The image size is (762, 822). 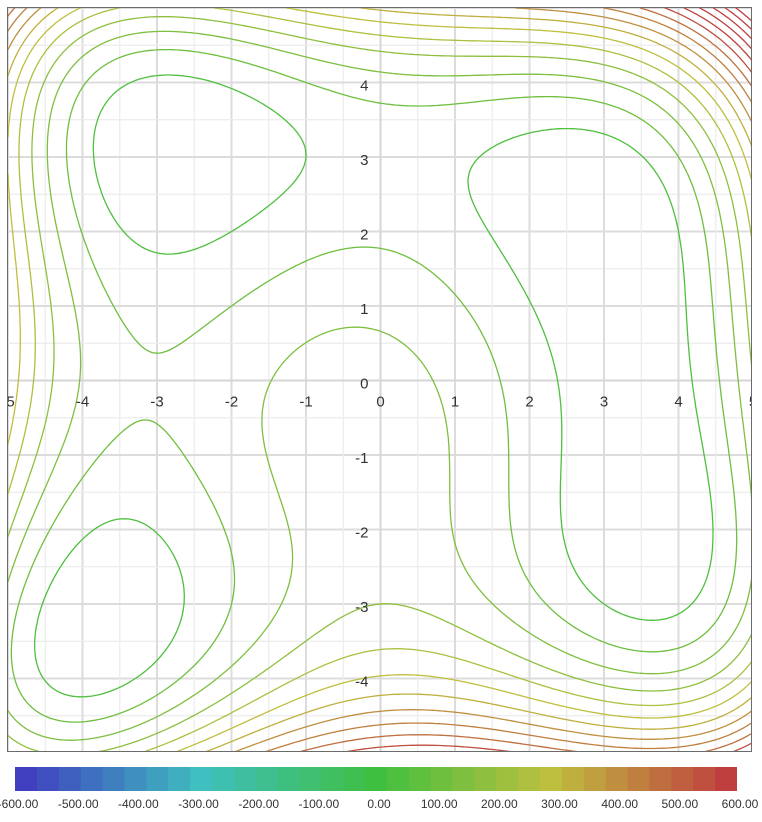 I want to click on x-tick-label: -1, so click(x=305, y=402).